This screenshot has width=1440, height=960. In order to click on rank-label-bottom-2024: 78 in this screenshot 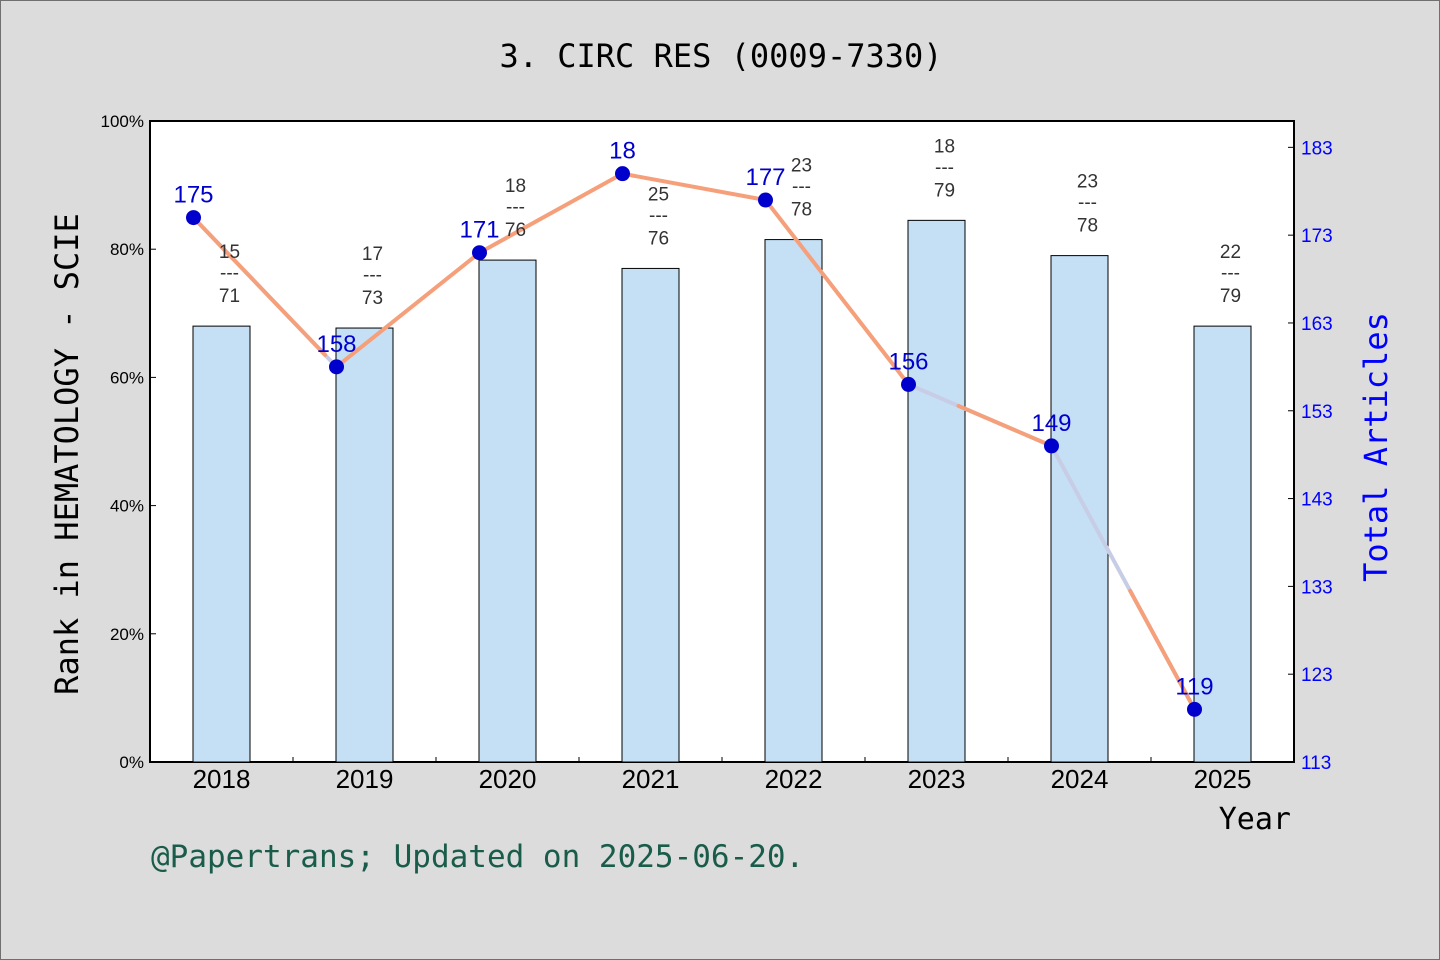, I will do `click(1087, 226)`.